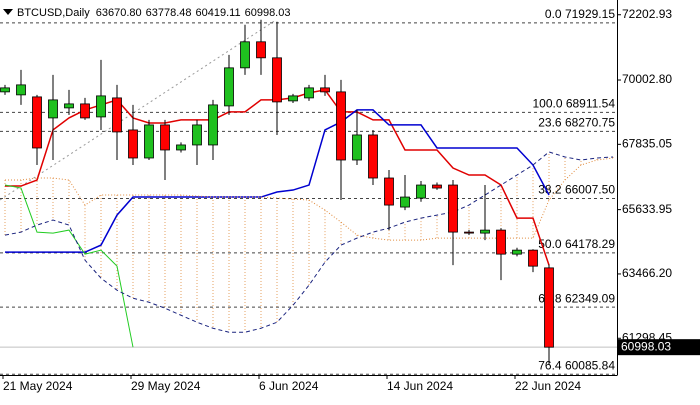 This screenshot has width=700, height=405. I want to click on price-box, so click(659, 347).